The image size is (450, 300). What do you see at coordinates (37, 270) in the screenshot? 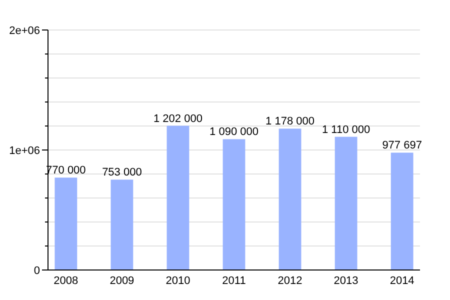
I see `y-tick-label: 0` at bounding box center [37, 270].